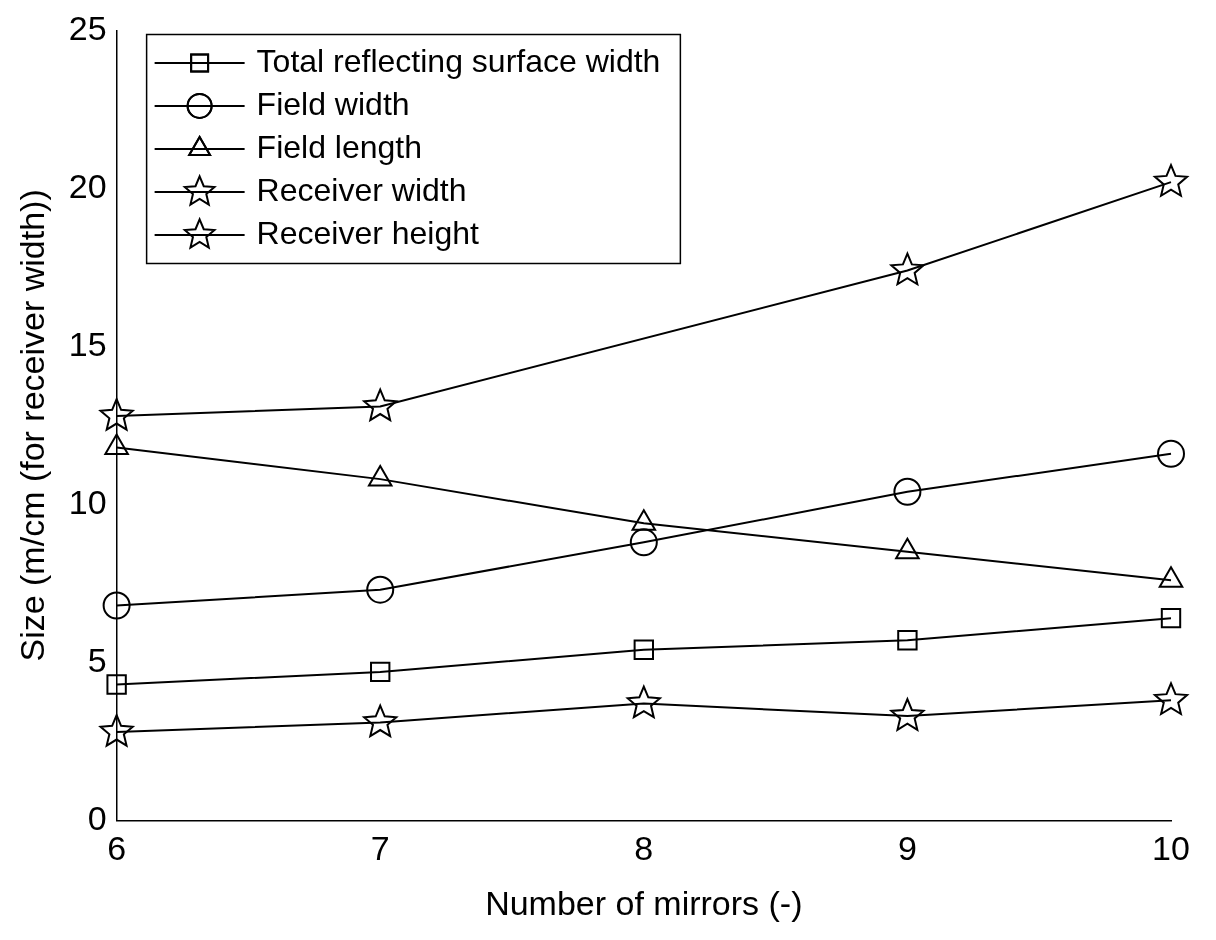 This screenshot has height=940, width=1216. What do you see at coordinates (907, 848) in the screenshot?
I see `x-tick-label: 9` at bounding box center [907, 848].